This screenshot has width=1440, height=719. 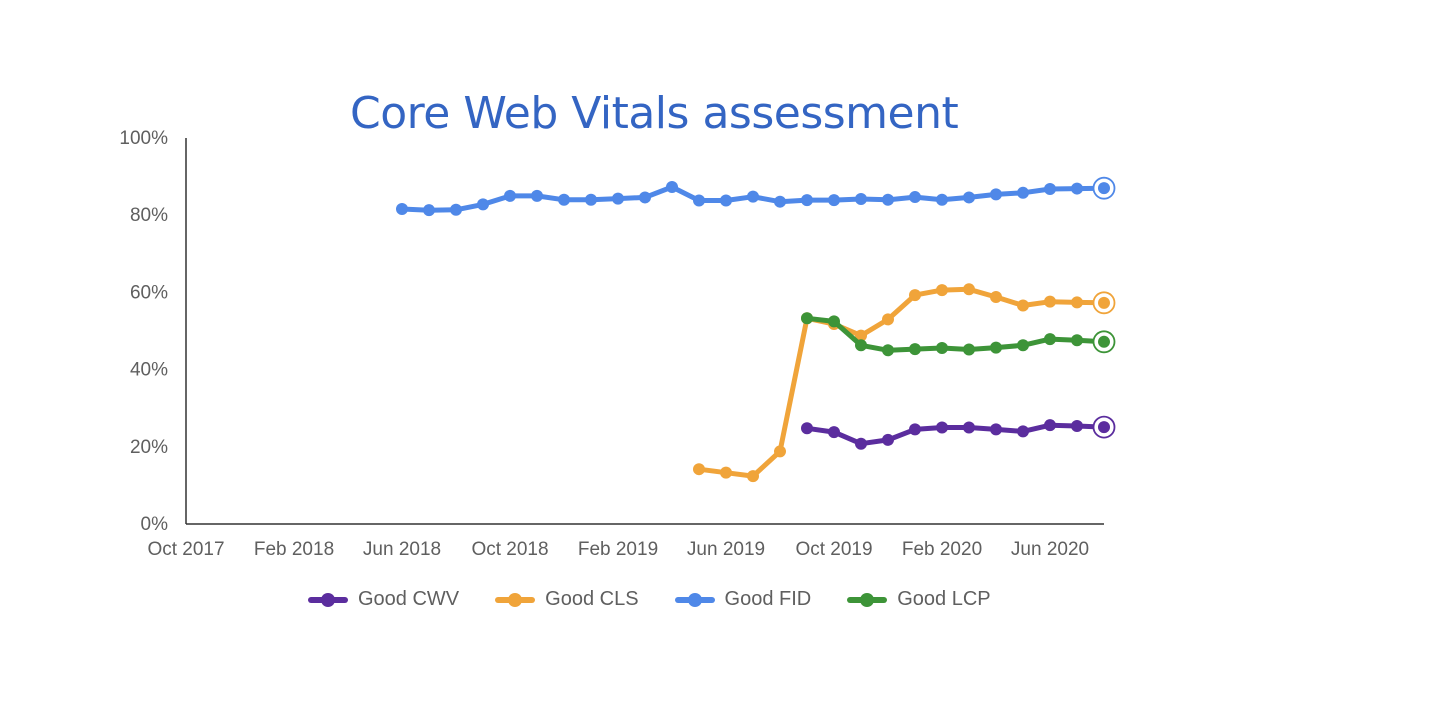 What do you see at coordinates (155, 524) in the screenshot?
I see `y-tick-label: 0%` at bounding box center [155, 524].